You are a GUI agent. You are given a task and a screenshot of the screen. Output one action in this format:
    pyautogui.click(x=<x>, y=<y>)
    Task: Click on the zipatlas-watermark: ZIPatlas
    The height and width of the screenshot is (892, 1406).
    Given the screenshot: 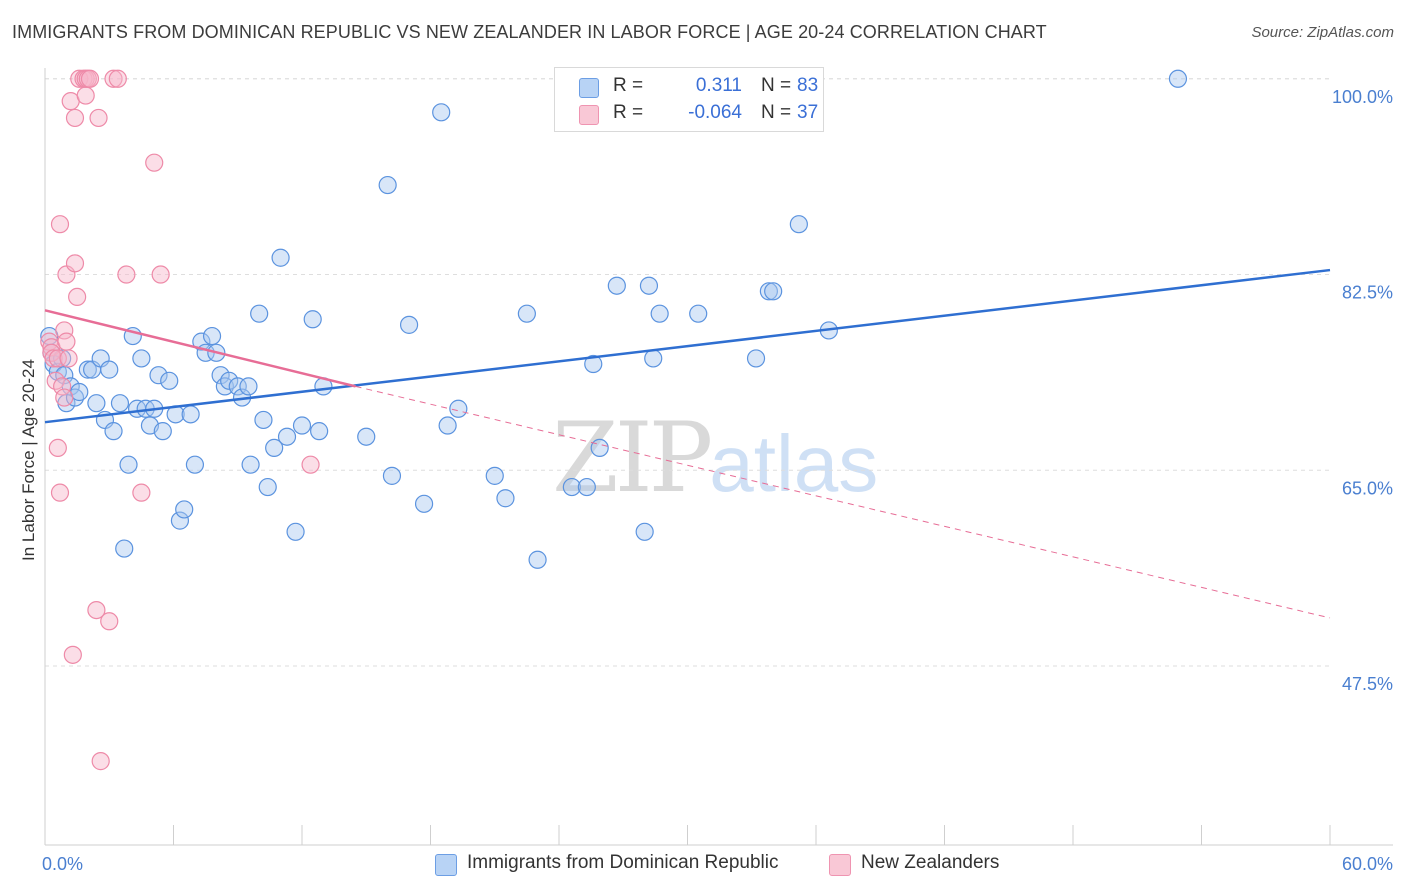 What is the action you would take?
    pyautogui.click(x=715, y=458)
    